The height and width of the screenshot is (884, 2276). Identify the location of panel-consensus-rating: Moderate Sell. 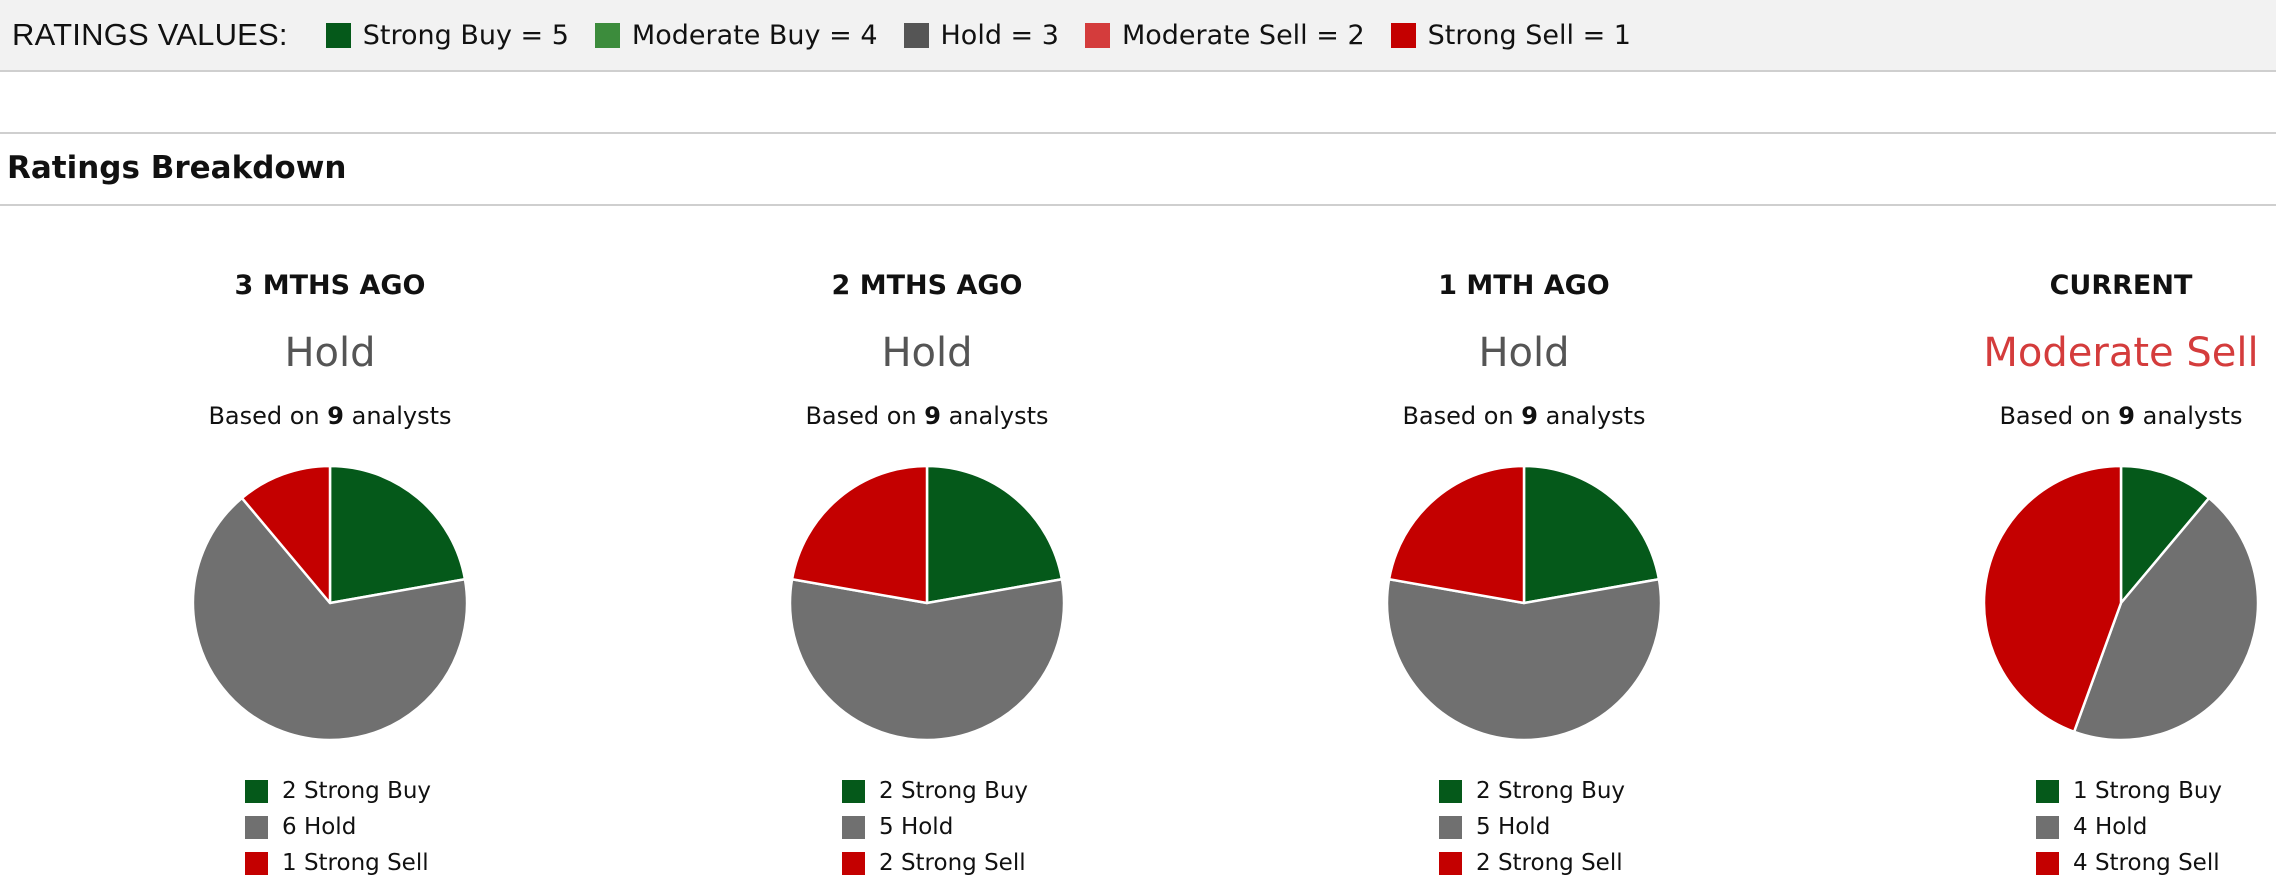
(2121, 353).